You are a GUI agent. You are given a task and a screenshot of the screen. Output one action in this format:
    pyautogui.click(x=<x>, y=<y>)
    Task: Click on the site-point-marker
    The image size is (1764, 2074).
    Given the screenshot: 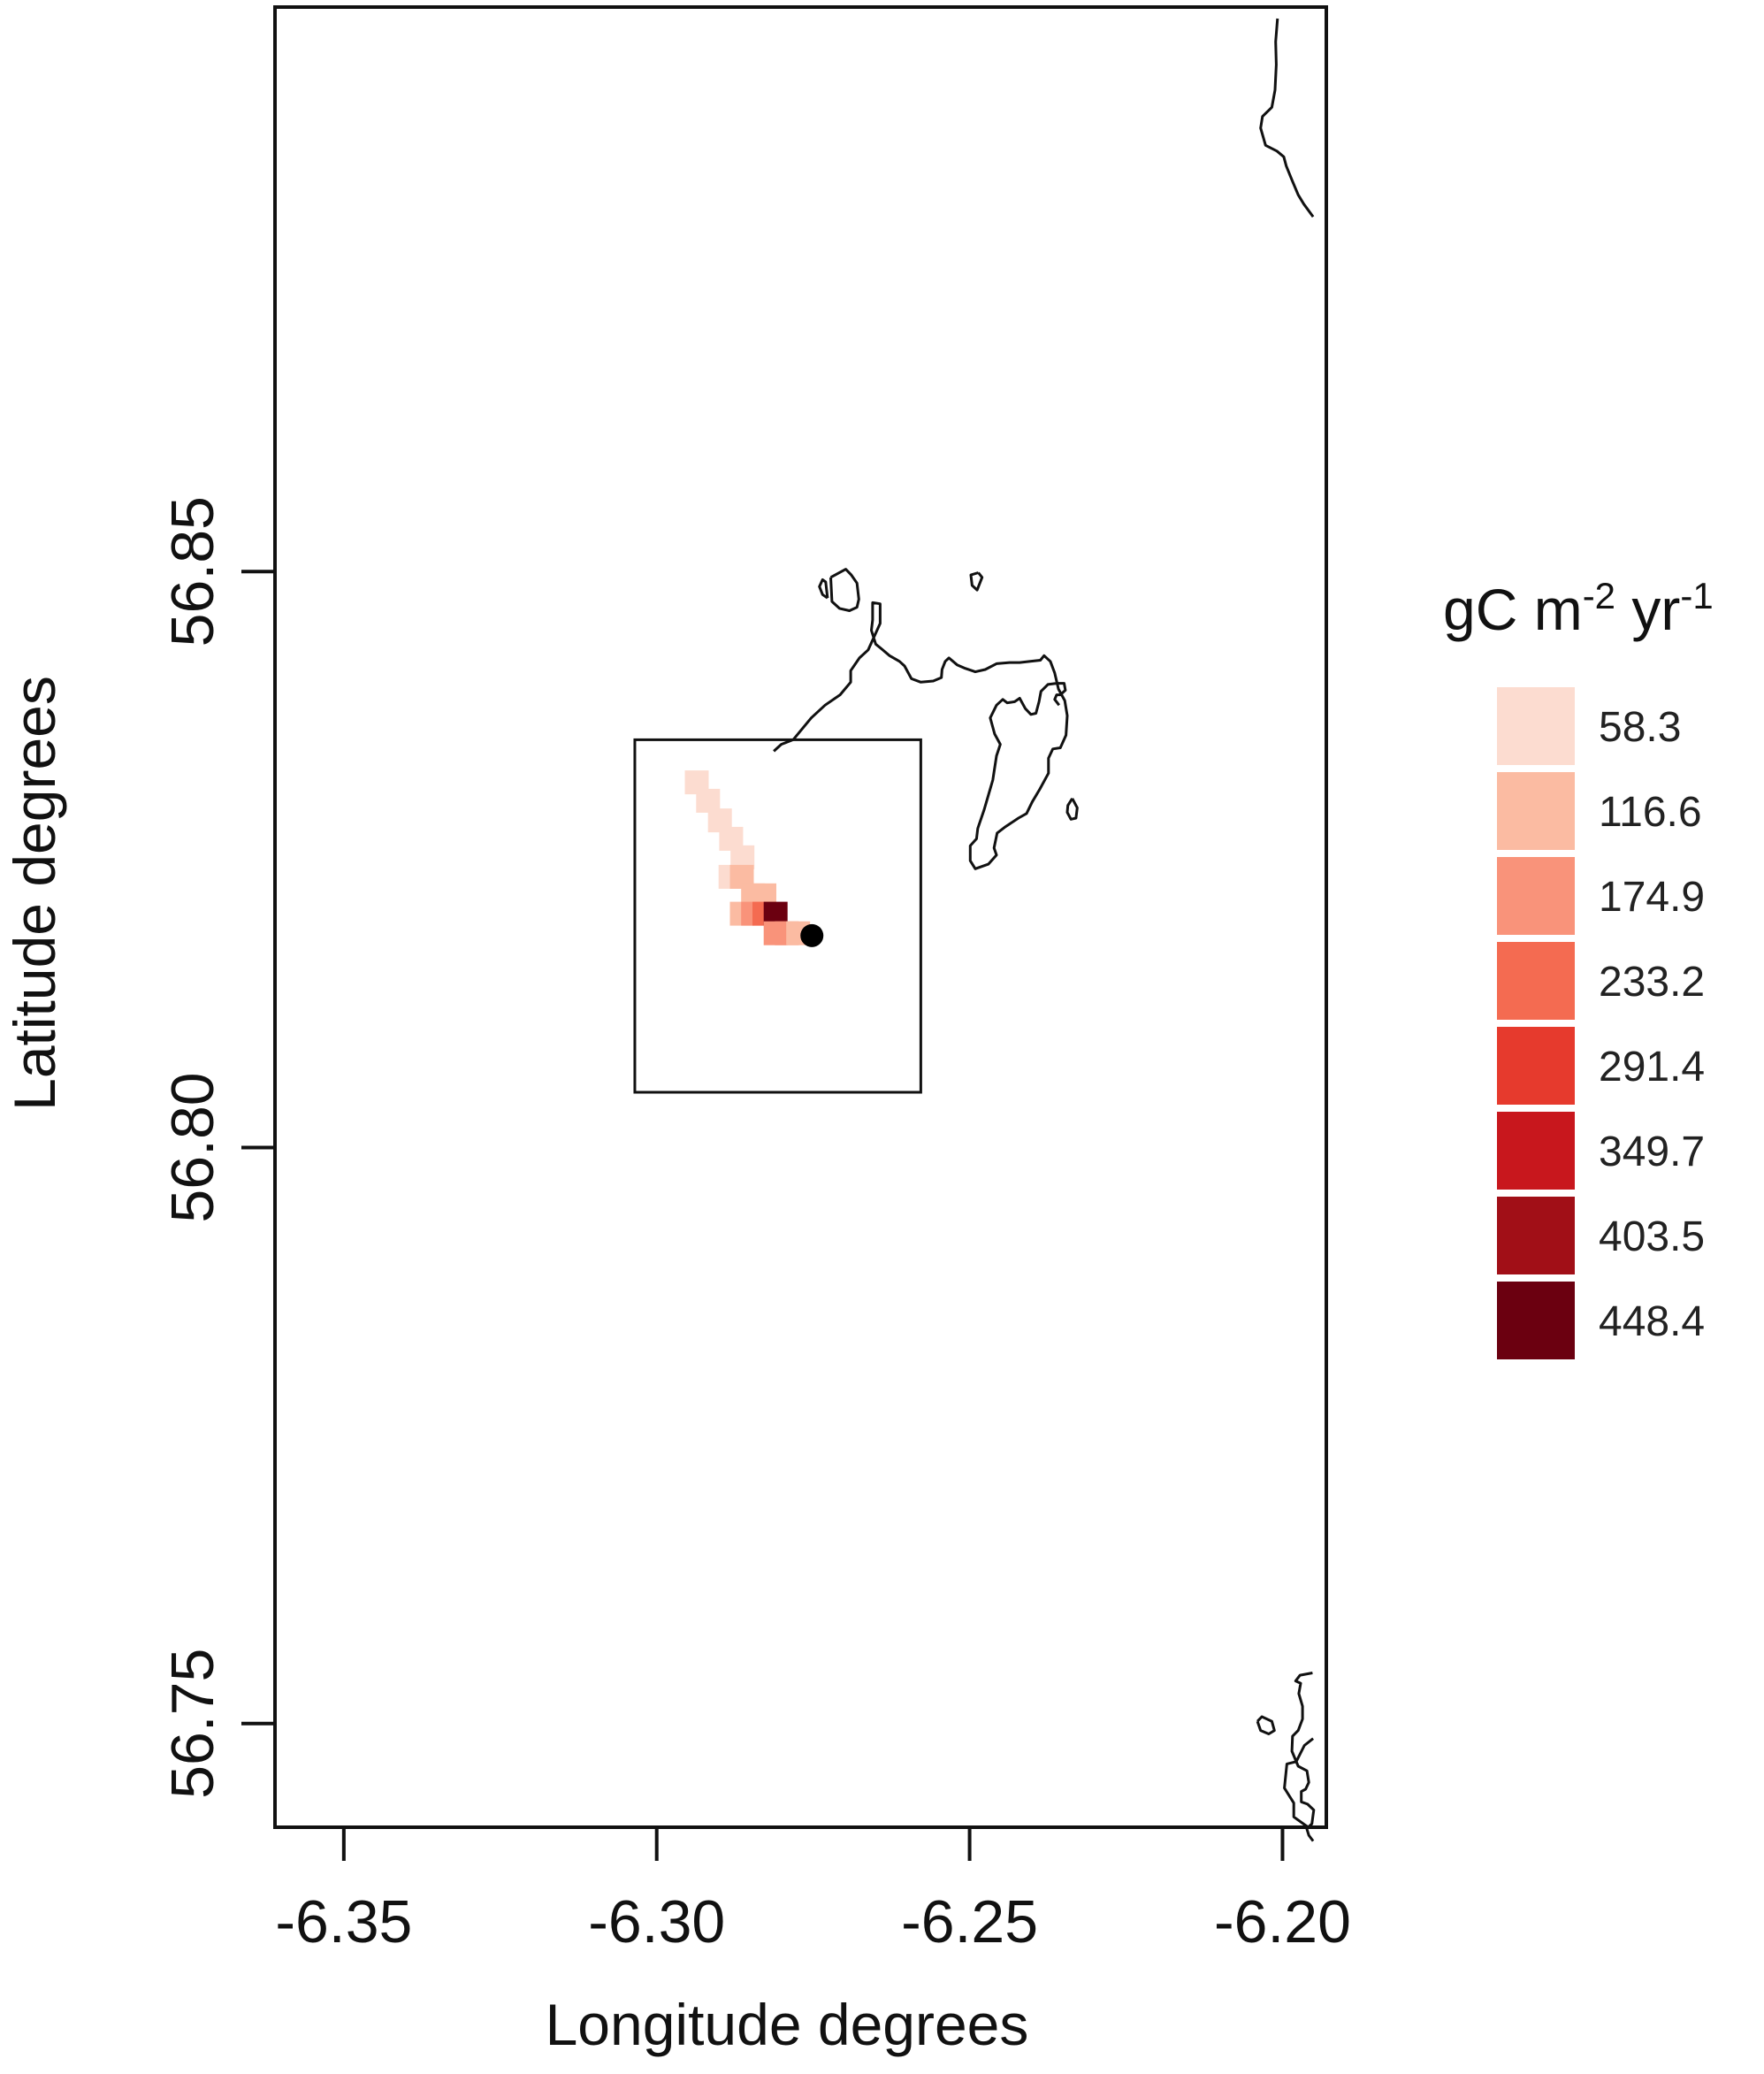 What is the action you would take?
    pyautogui.click(x=812, y=935)
    